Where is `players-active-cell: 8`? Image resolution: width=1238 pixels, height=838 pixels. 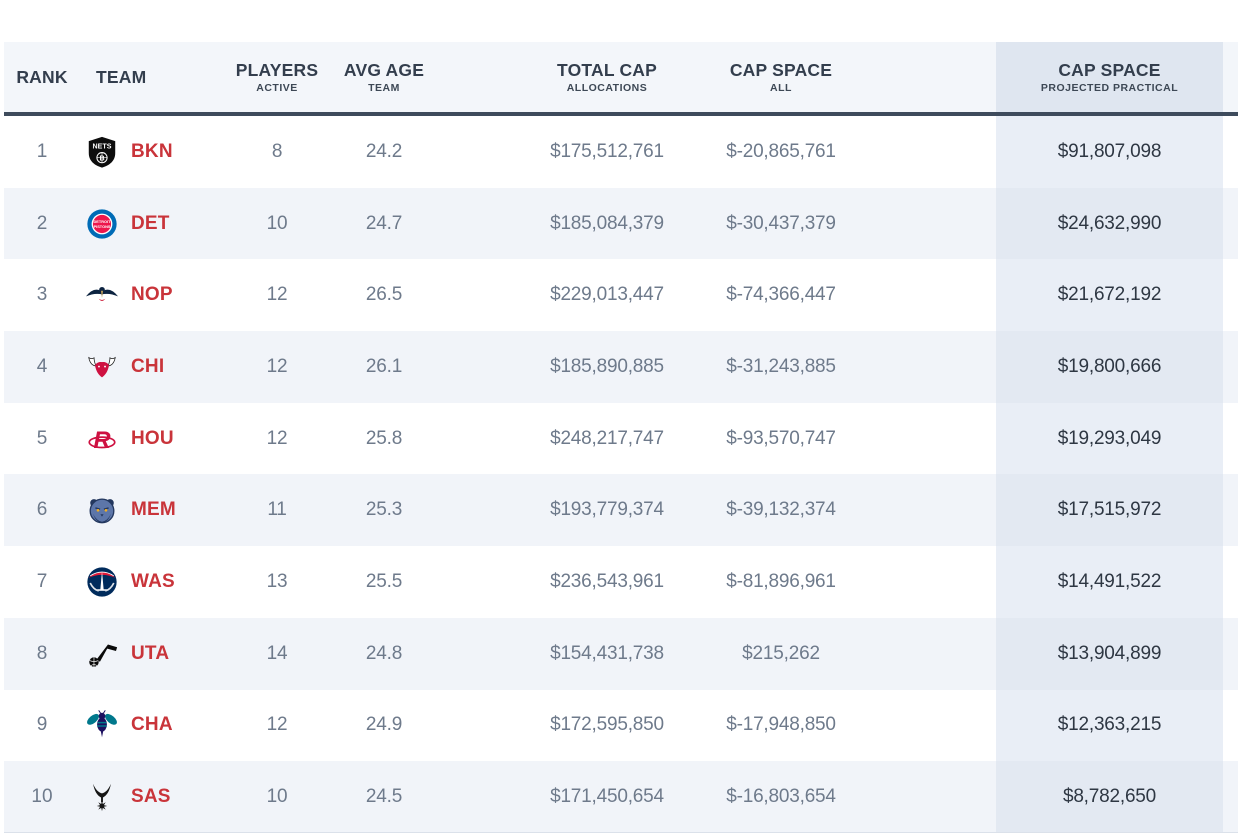
players-active-cell: 8 is located at coordinates (277, 151).